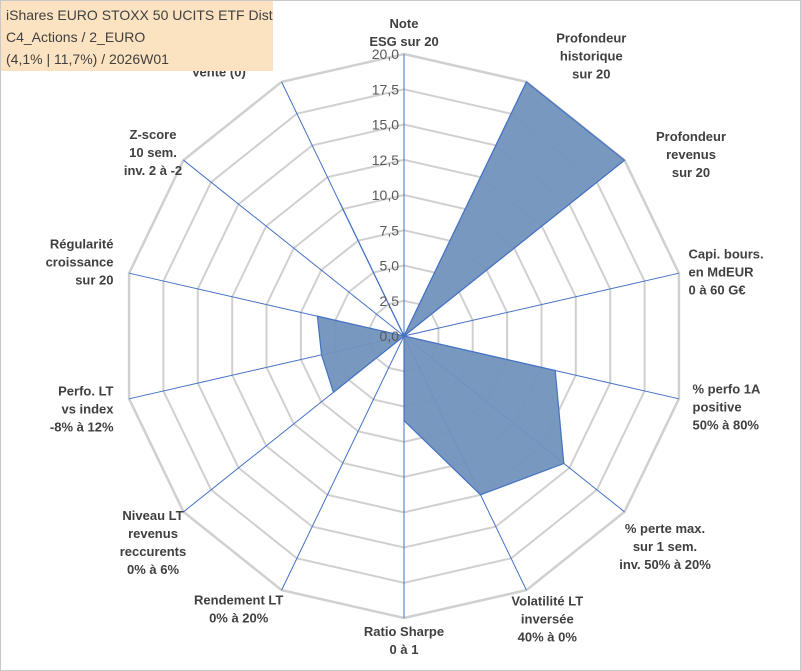 Image resolution: width=801 pixels, height=671 pixels. I want to click on axis-label-11: Régularité croissance sur 20, so click(80, 262).